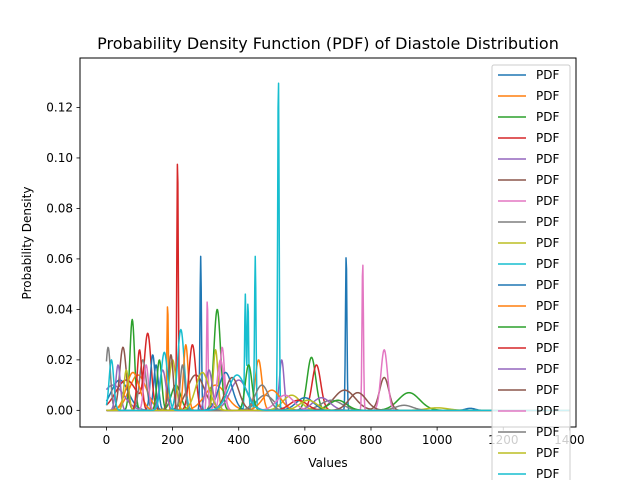 Image resolution: width=640 pixels, height=480 pixels. What do you see at coordinates (59, 107) in the screenshot?
I see `y-tick-label: 0.12` at bounding box center [59, 107].